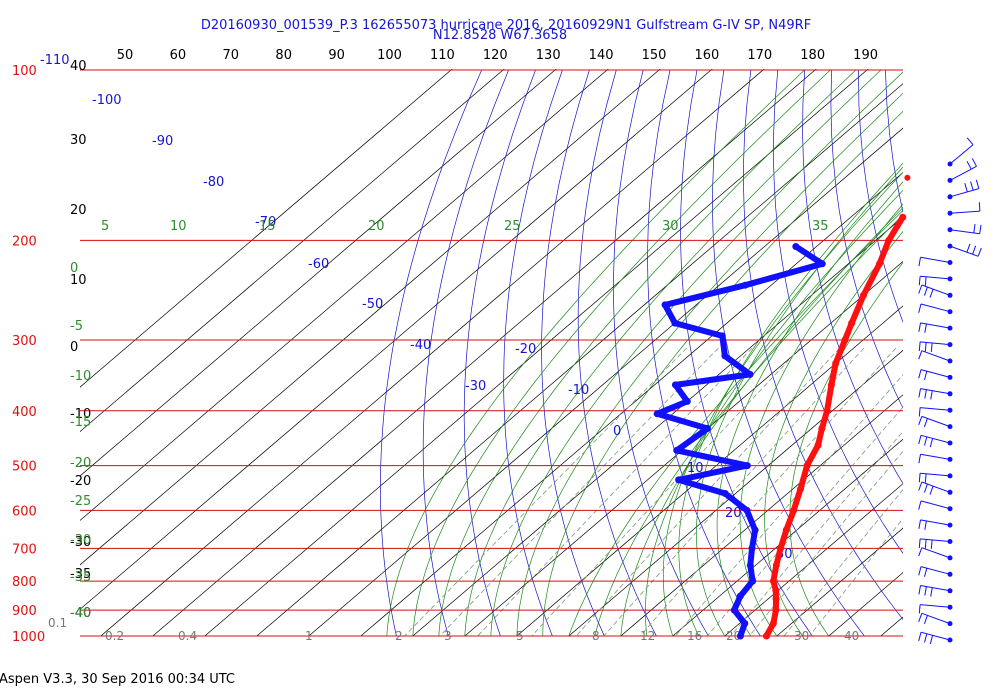  What do you see at coordinates (80, 414) in the screenshot?
I see `height-label: -10` at bounding box center [80, 414].